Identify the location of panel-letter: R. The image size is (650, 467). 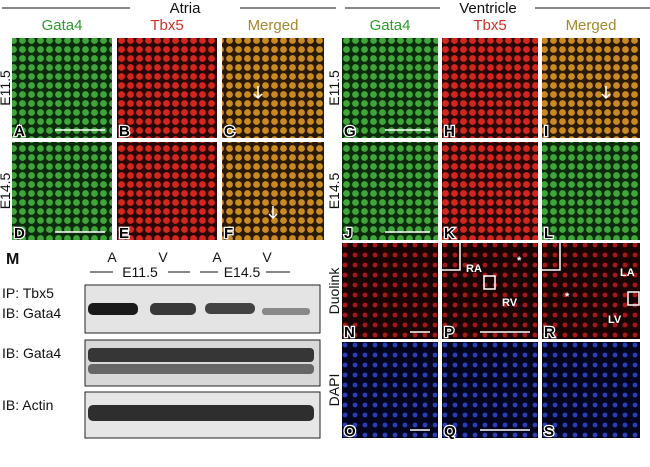
(549, 332).